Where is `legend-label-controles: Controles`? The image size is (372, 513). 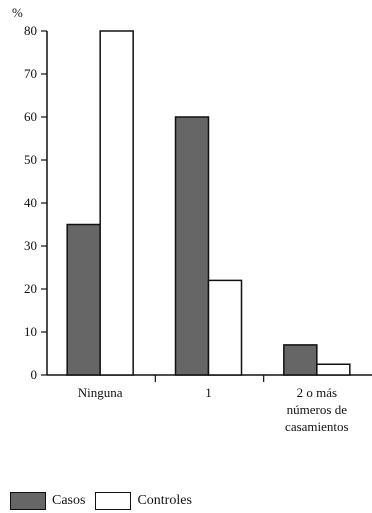
legend-label-controles: Controles is located at coordinates (164, 500).